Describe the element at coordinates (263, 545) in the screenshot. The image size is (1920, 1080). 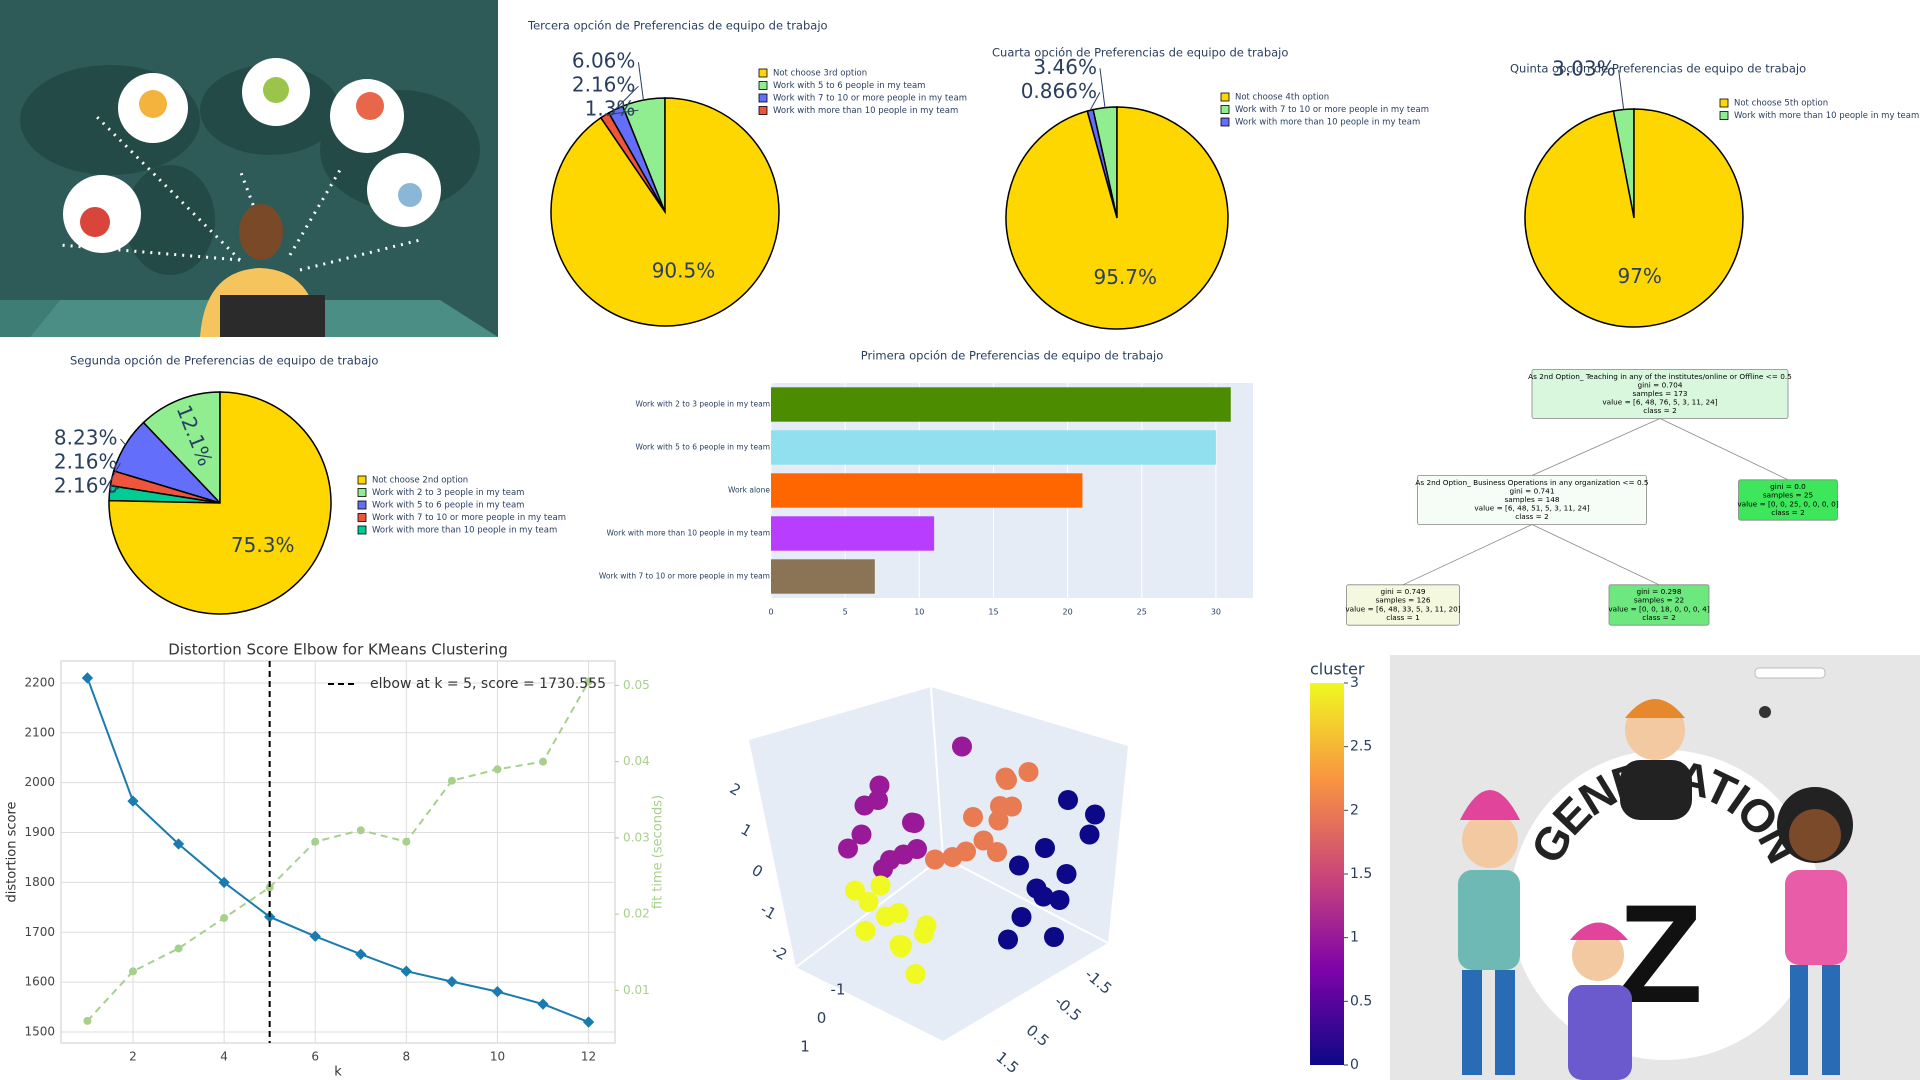
I see `slice-label: 75.3%` at that location.